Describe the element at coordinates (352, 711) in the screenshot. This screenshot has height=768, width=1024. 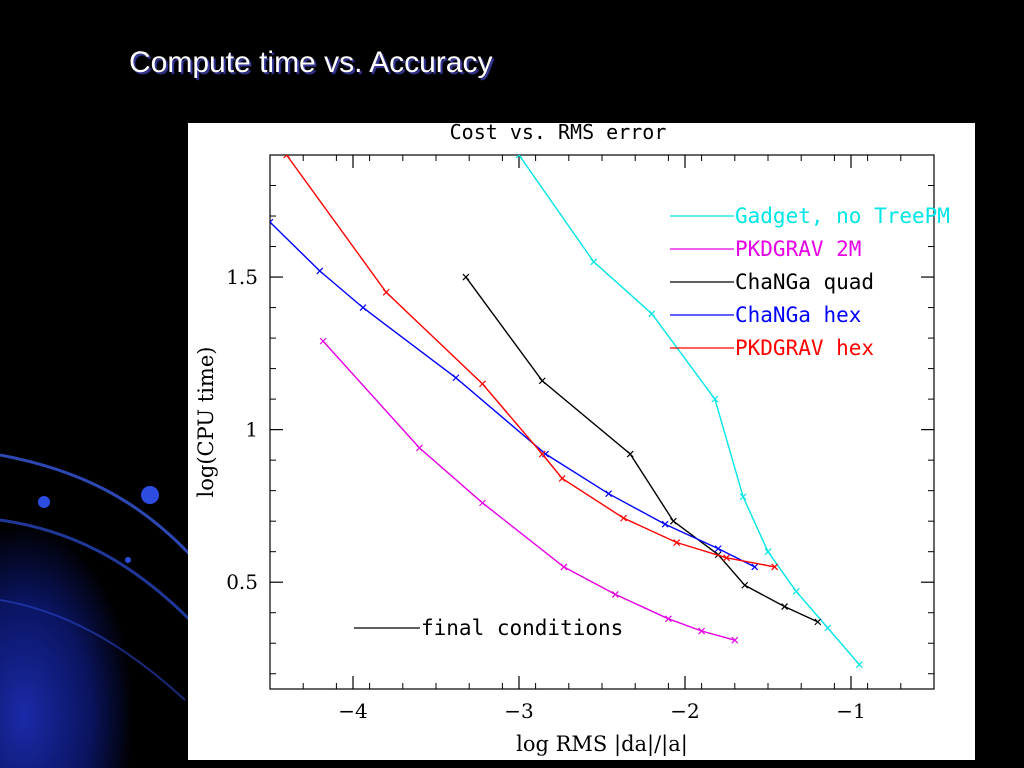
I see `x-tick-label: −4` at that location.